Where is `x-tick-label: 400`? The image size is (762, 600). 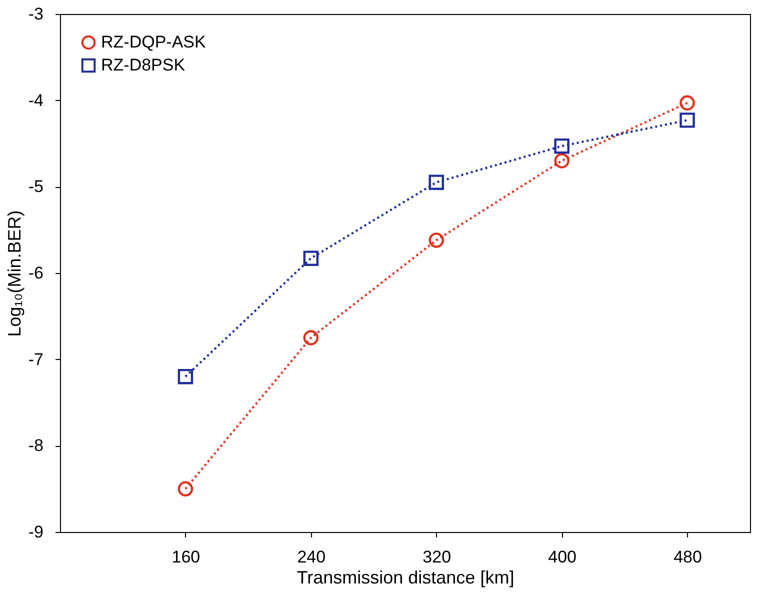 x-tick-label: 400 is located at coordinates (562, 557).